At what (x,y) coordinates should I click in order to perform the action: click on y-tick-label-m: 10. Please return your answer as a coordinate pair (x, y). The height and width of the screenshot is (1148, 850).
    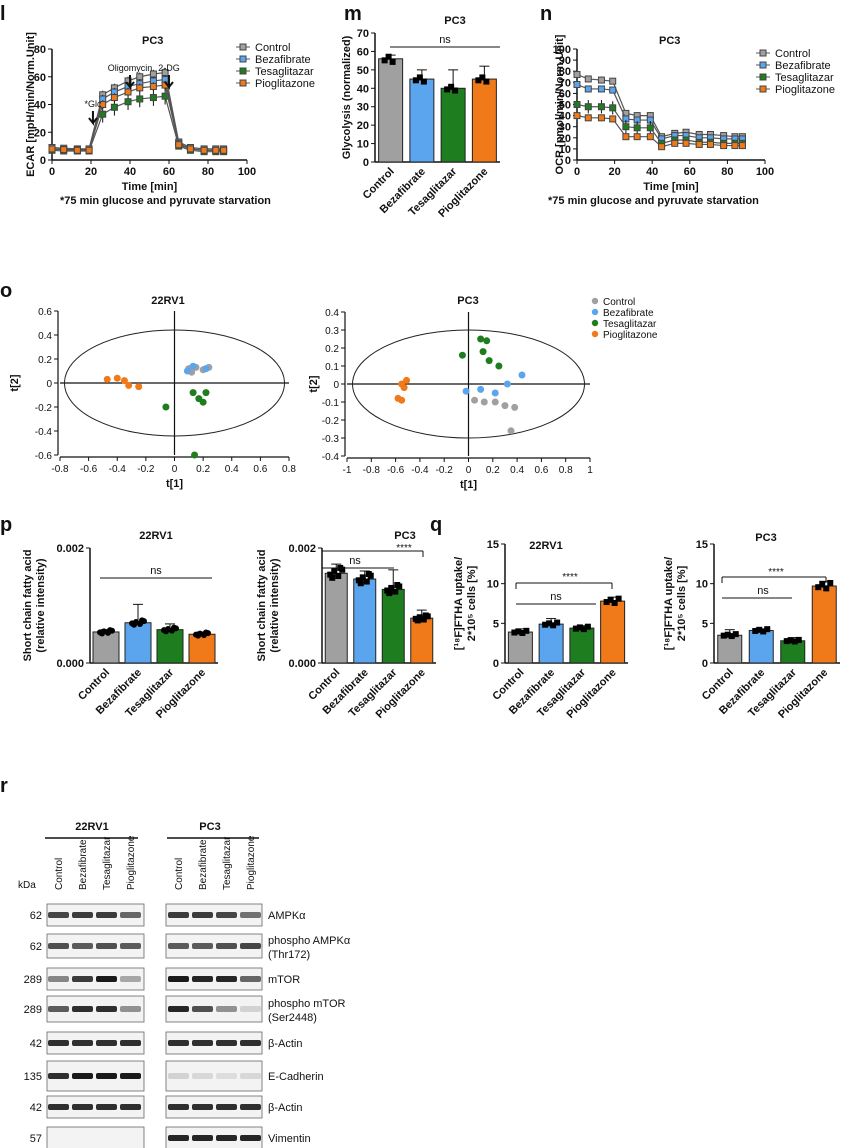
    Looking at the image, I should click on (363, 145).